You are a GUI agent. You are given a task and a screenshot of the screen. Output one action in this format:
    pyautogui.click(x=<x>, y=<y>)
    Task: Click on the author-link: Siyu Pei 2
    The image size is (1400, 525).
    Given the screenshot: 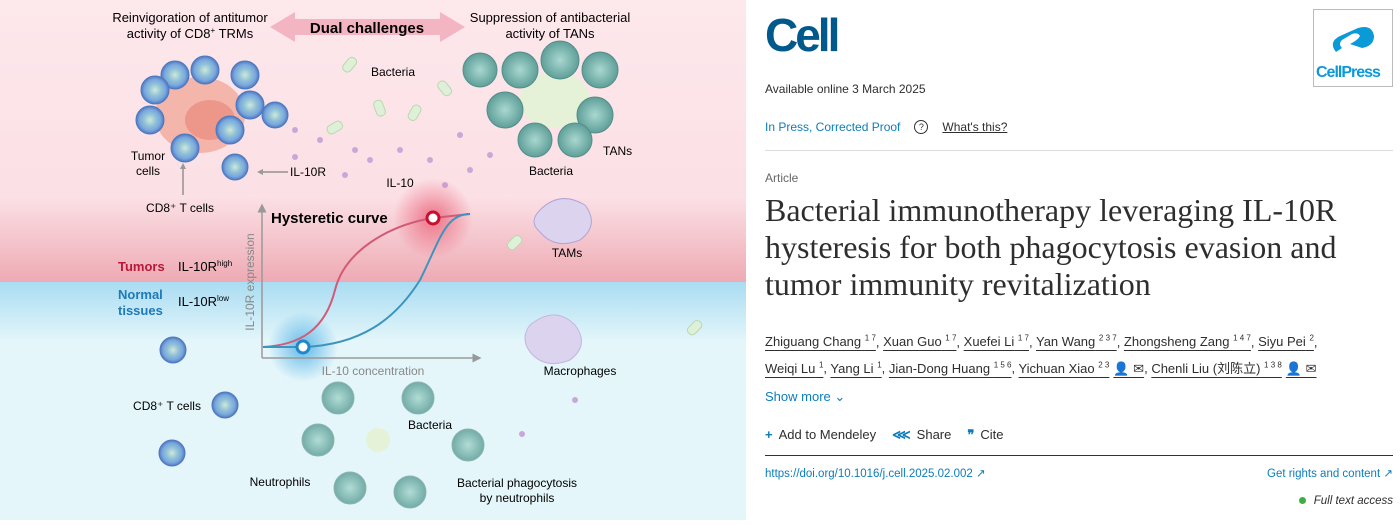 What is the action you would take?
    pyautogui.click(x=1286, y=341)
    